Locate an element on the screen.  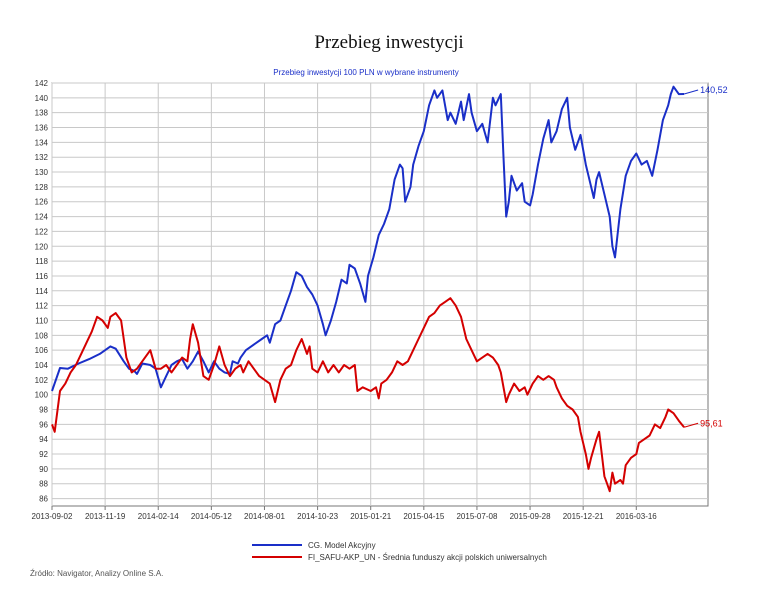
y-tick-label: 126 is located at coordinates (42, 202).